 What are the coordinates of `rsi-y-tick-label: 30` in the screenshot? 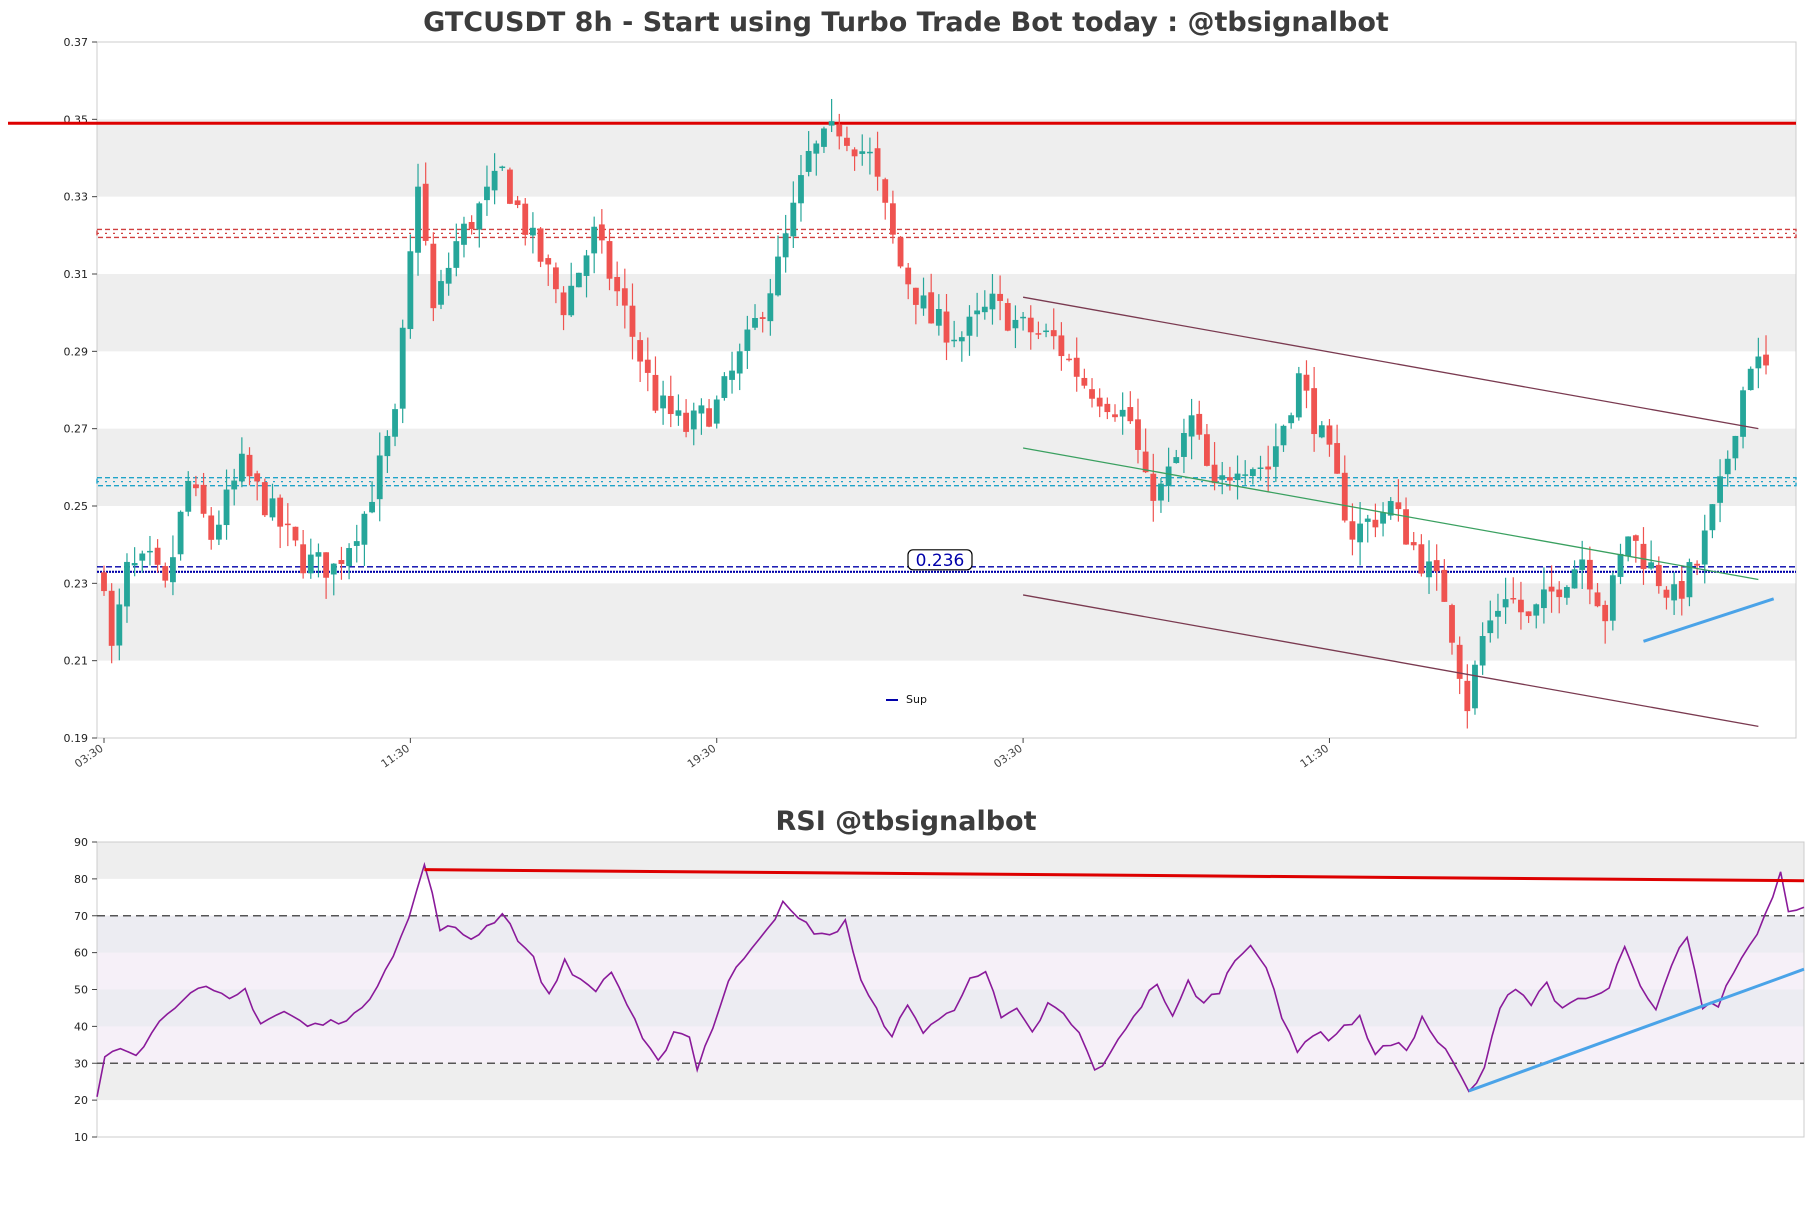 It's located at (81, 1063).